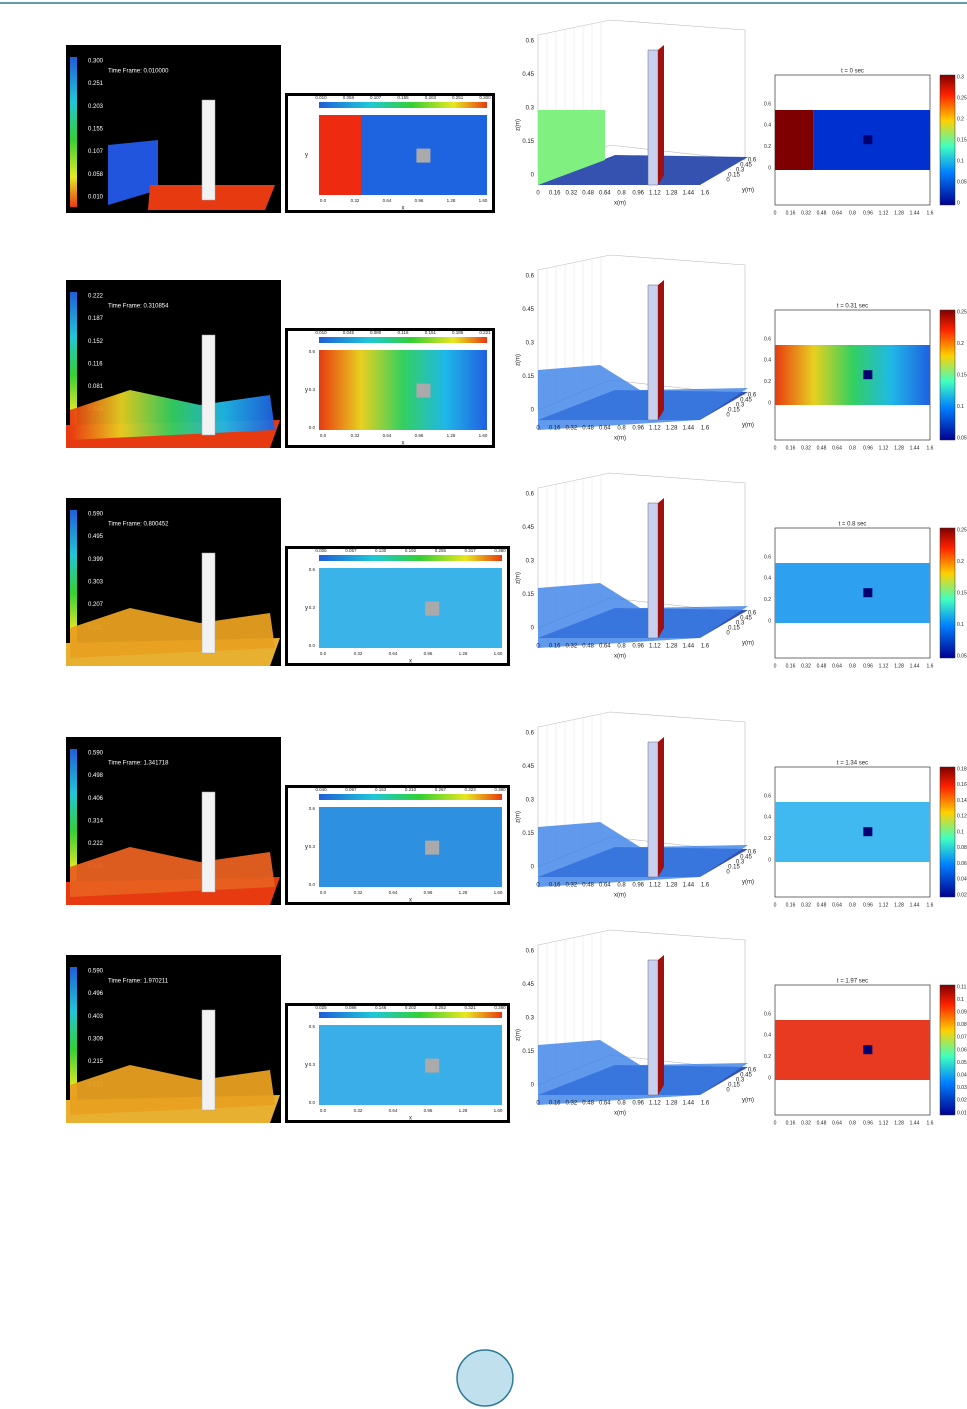 This screenshot has width=967, height=1409. Describe the element at coordinates (381, 789) in the screenshot. I see `colorbar-tick-label: 0.153` at that location.